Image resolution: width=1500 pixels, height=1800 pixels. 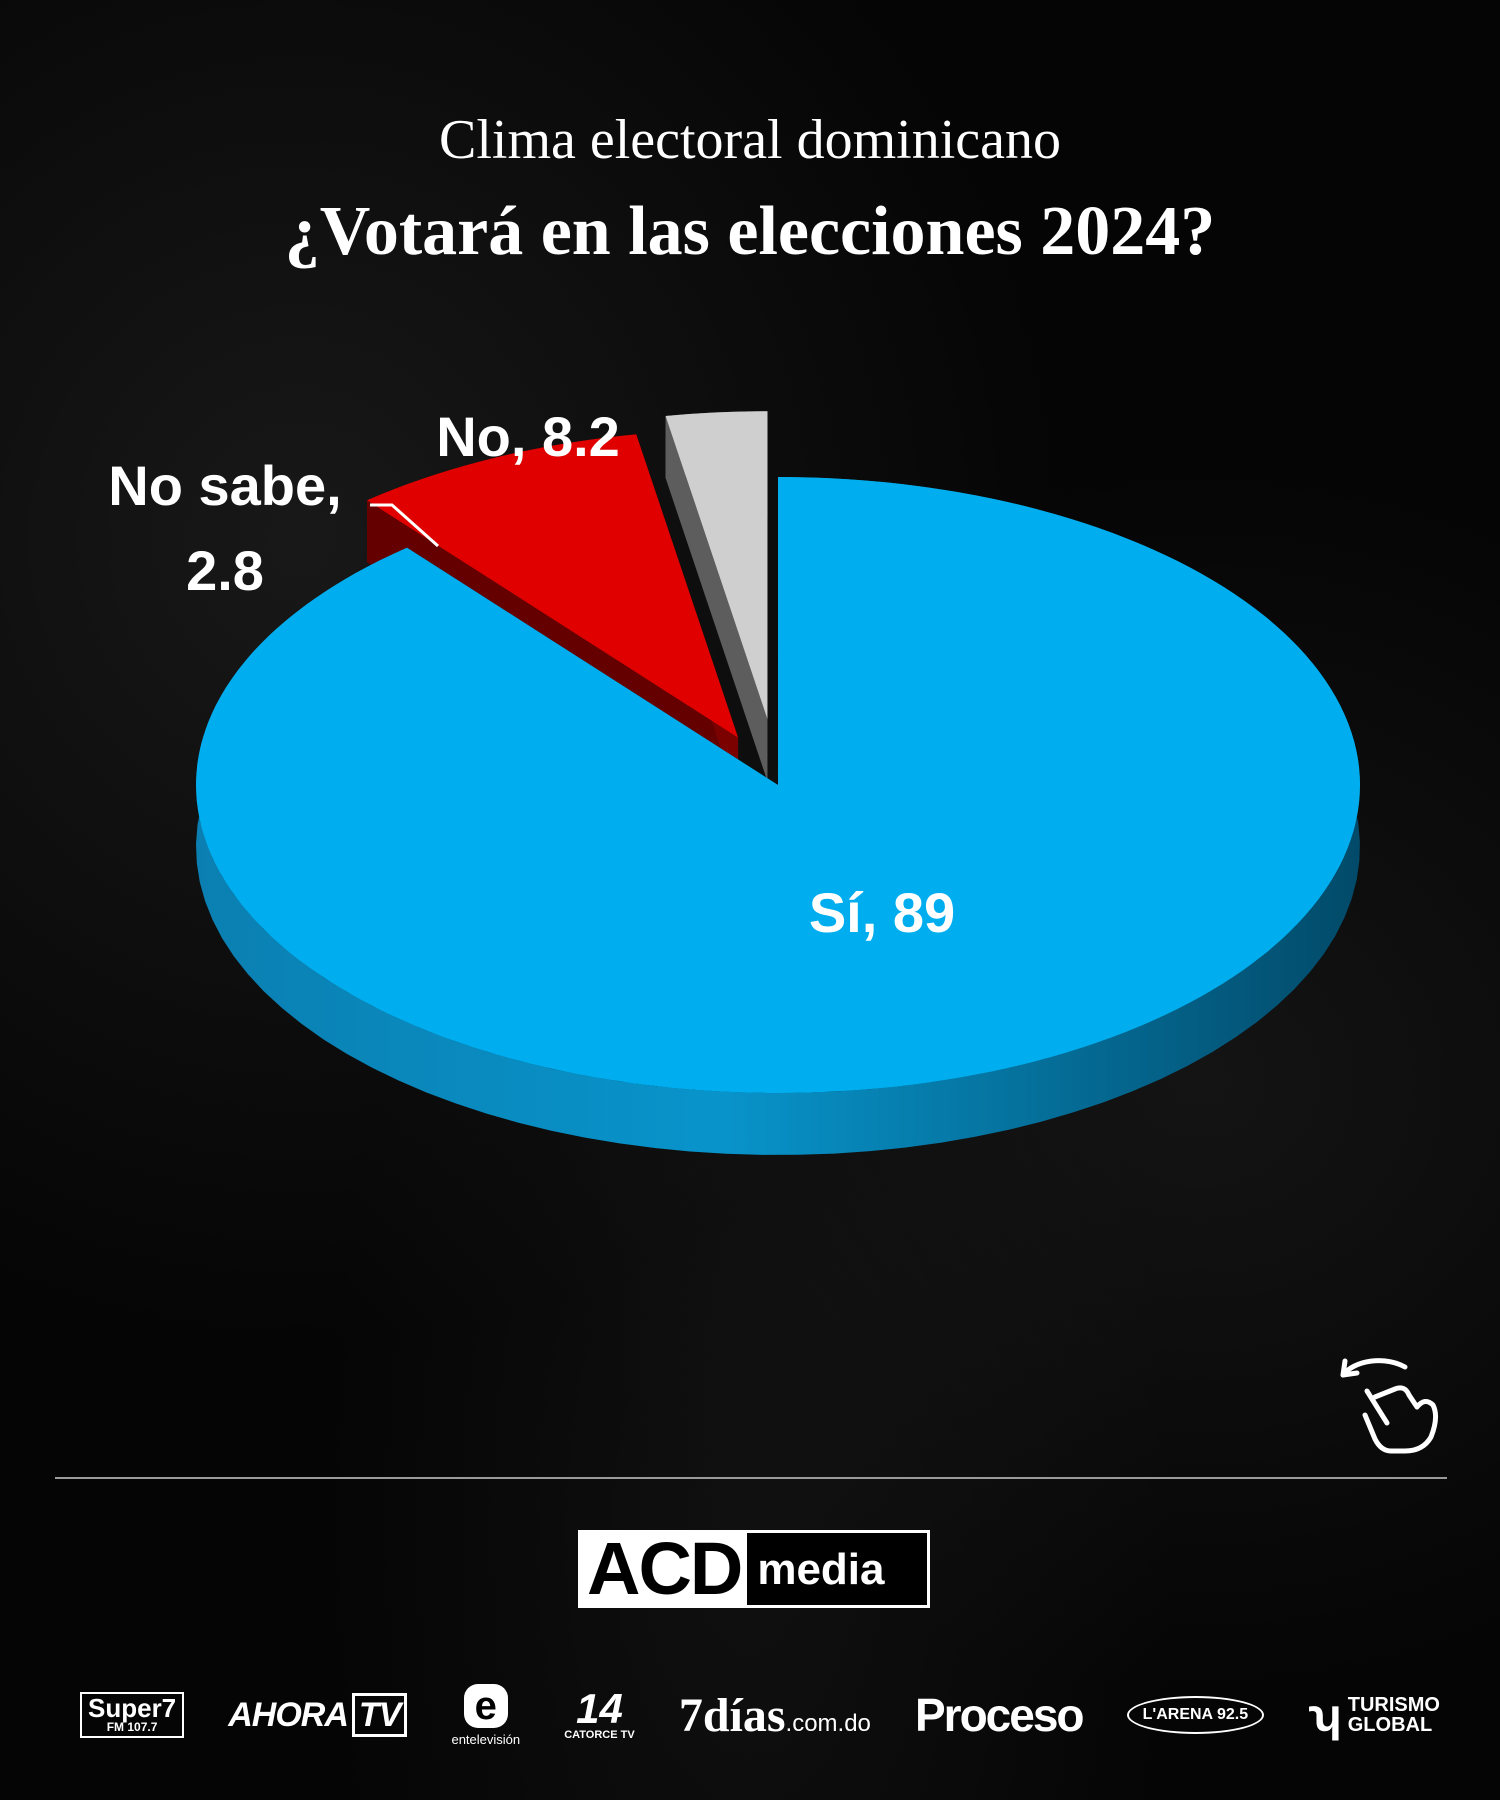 What do you see at coordinates (744, 1715) in the screenshot?
I see `7dias-name: días` at bounding box center [744, 1715].